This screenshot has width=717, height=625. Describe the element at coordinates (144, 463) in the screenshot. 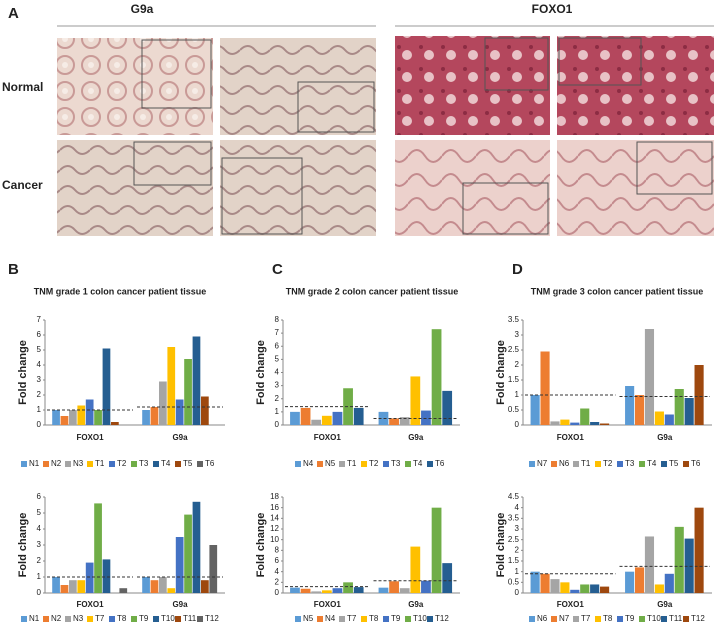

I see `legend-label: T3` at that location.